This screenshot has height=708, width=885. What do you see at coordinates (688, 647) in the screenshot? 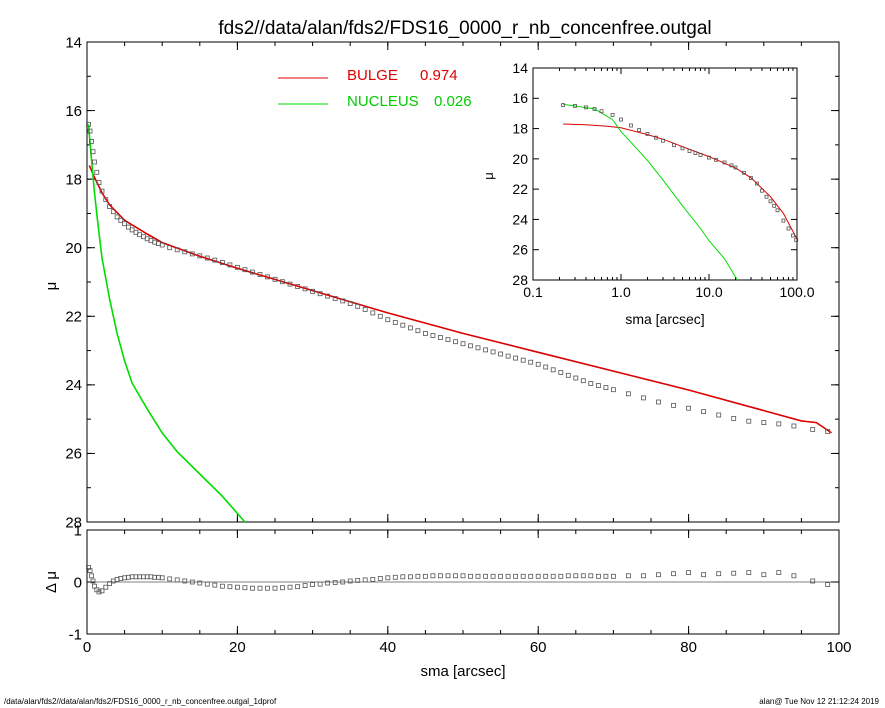
I see `residual-xtick-label: 80` at bounding box center [688, 647].